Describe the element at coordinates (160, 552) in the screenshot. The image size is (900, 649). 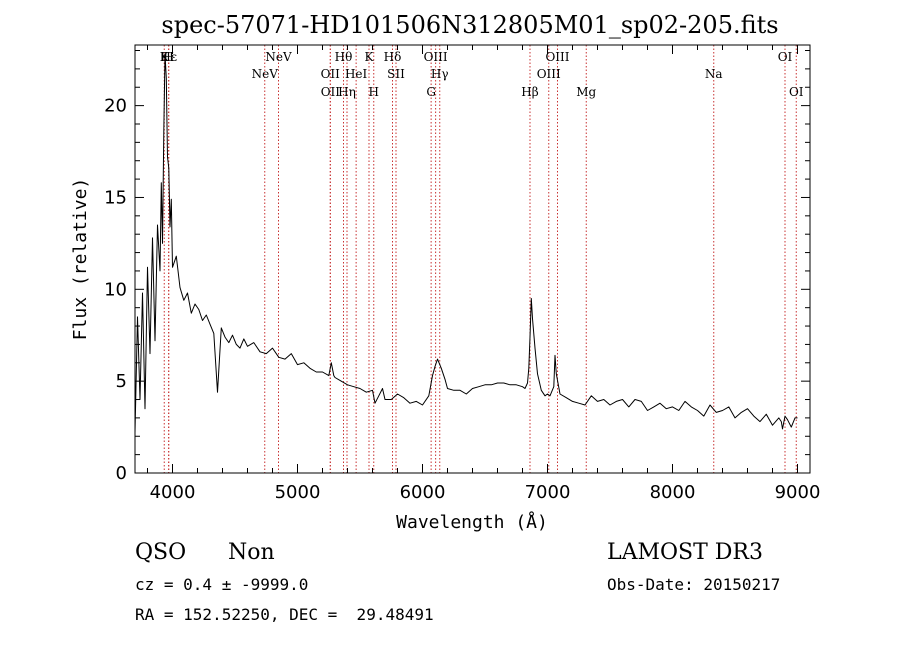
I see `object-class: QSO` at that location.